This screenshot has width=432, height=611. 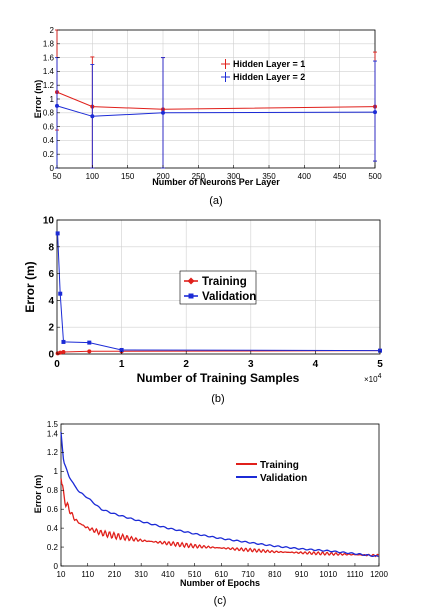 What do you see at coordinates (218, 360) in the screenshot?
I see `panel-b-x-ticks: 0 1 2 3 4 5` at bounding box center [218, 360].